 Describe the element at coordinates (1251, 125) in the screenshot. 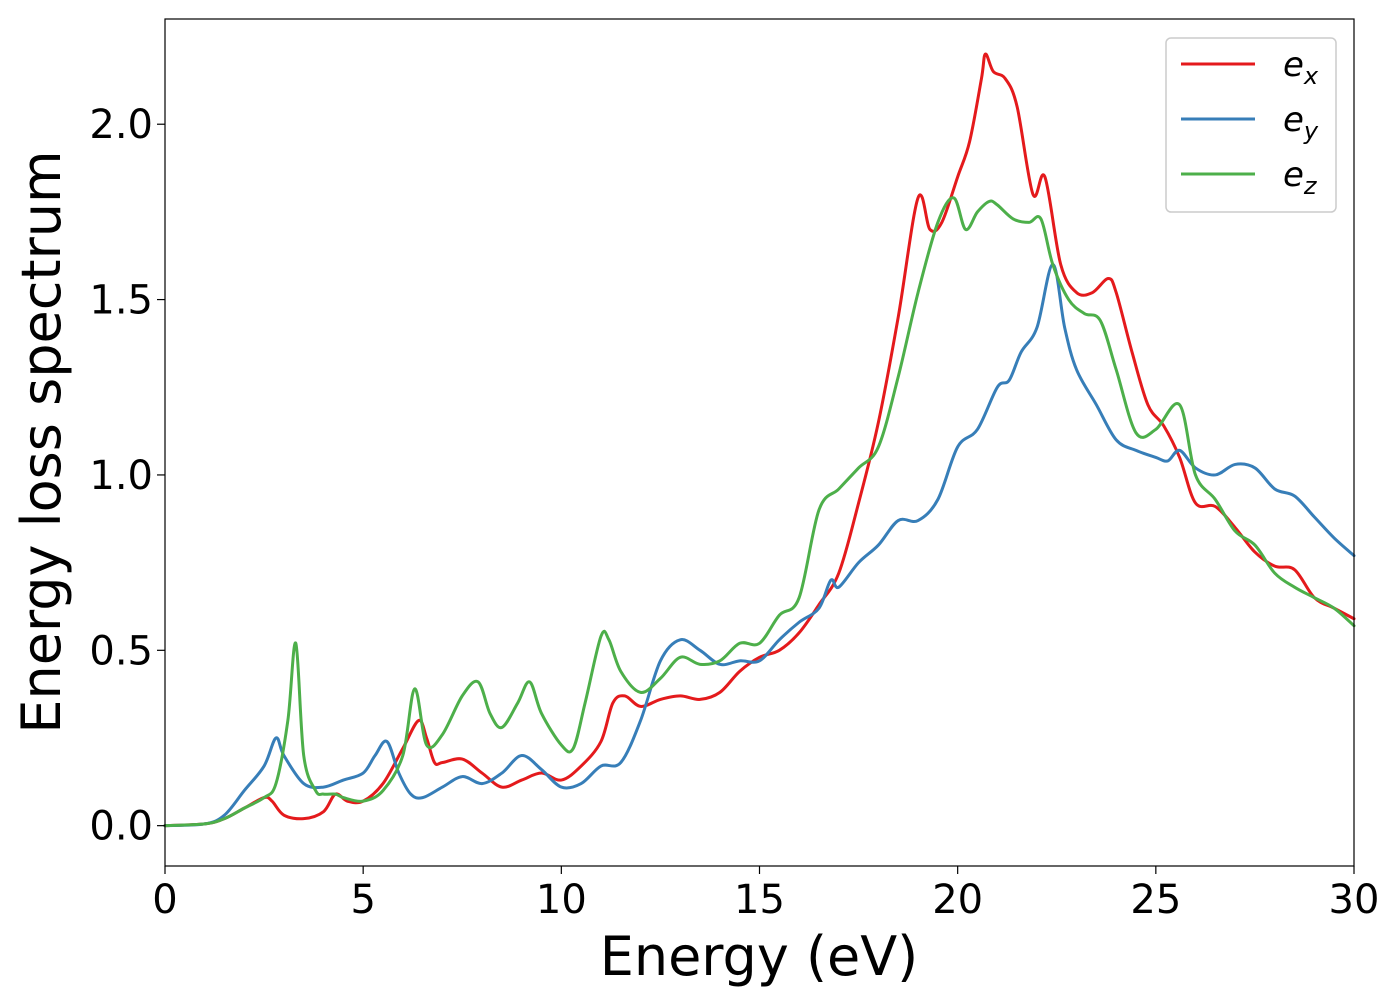

I see `legend-frame` at that location.